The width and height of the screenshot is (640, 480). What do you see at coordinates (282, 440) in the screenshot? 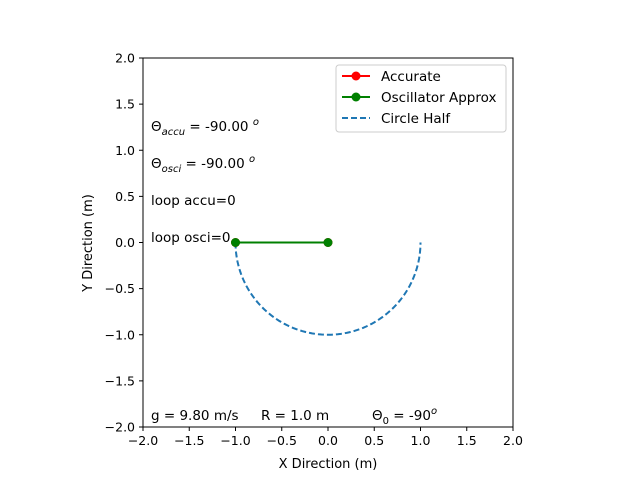
I see `x-tick-label: −0.5` at bounding box center [282, 440].